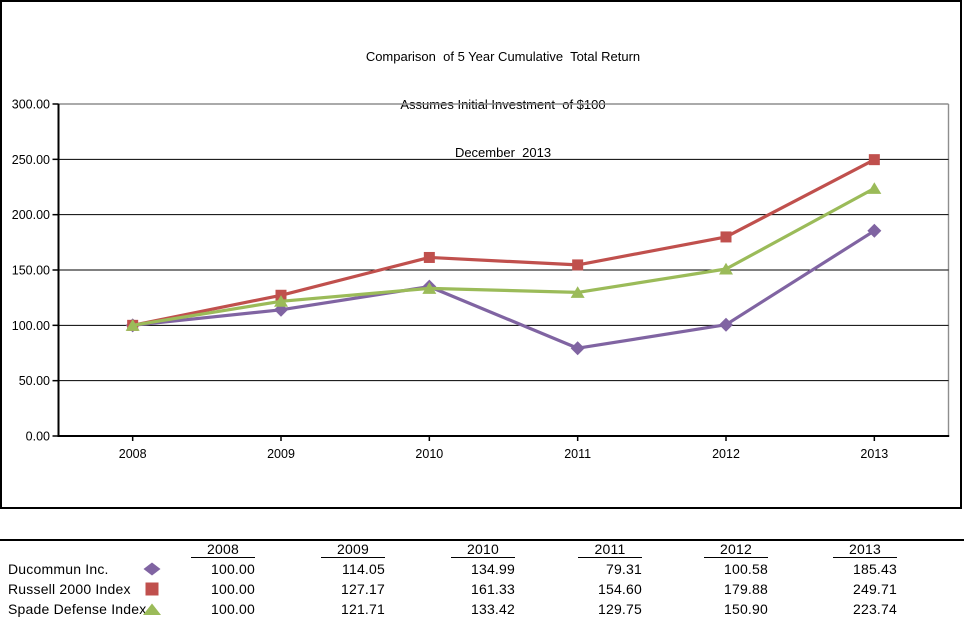 The width and height of the screenshot is (964, 631). Describe the element at coordinates (492, 569) in the screenshot. I see `table-value: 134.99` at that location.